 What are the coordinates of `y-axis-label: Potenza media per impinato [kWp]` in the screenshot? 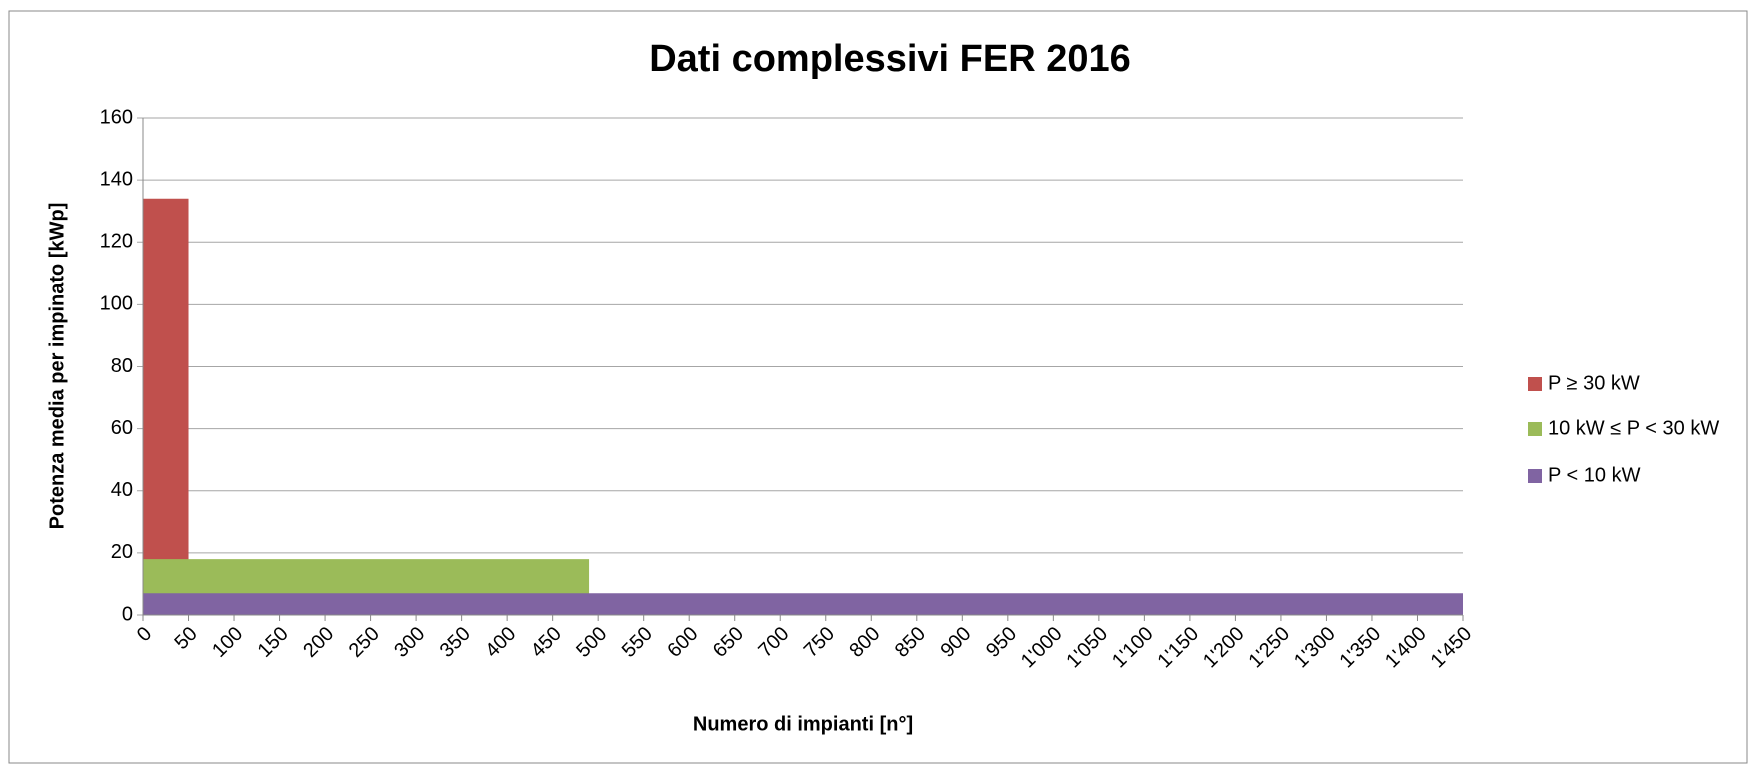 It's located at (57, 366).